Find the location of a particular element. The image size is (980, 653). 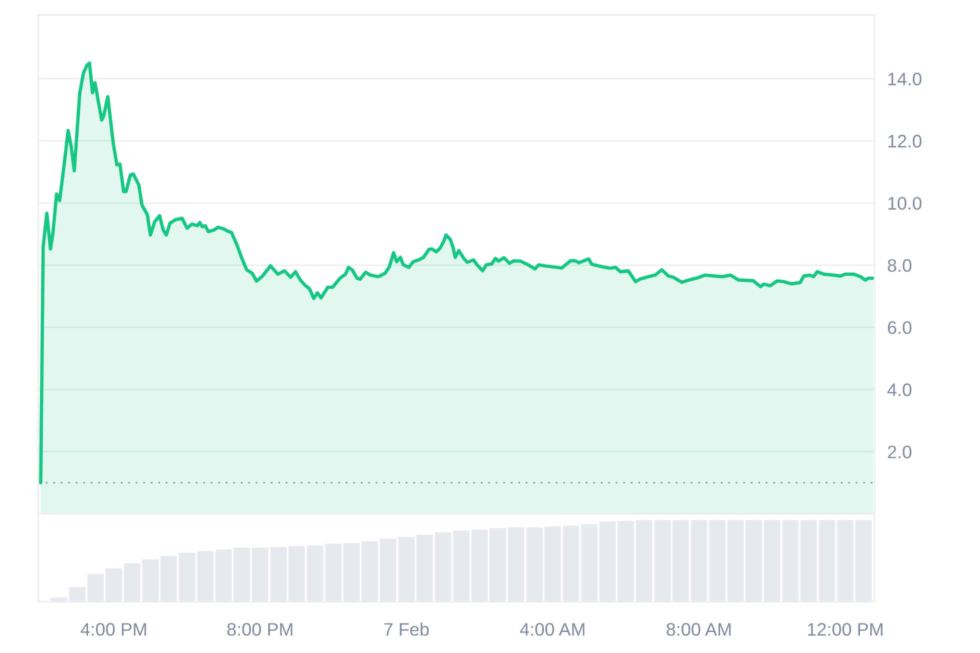

x-tick-label: 7 Feb is located at coordinates (406, 629).